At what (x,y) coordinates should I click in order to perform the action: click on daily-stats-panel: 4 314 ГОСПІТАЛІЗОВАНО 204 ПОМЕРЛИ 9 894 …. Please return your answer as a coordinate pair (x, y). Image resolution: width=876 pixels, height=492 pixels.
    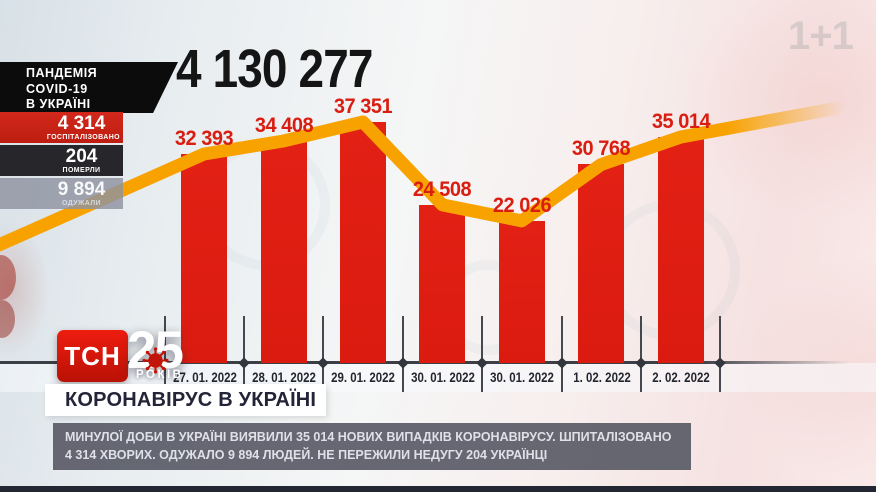
    Looking at the image, I should click on (61, 161).